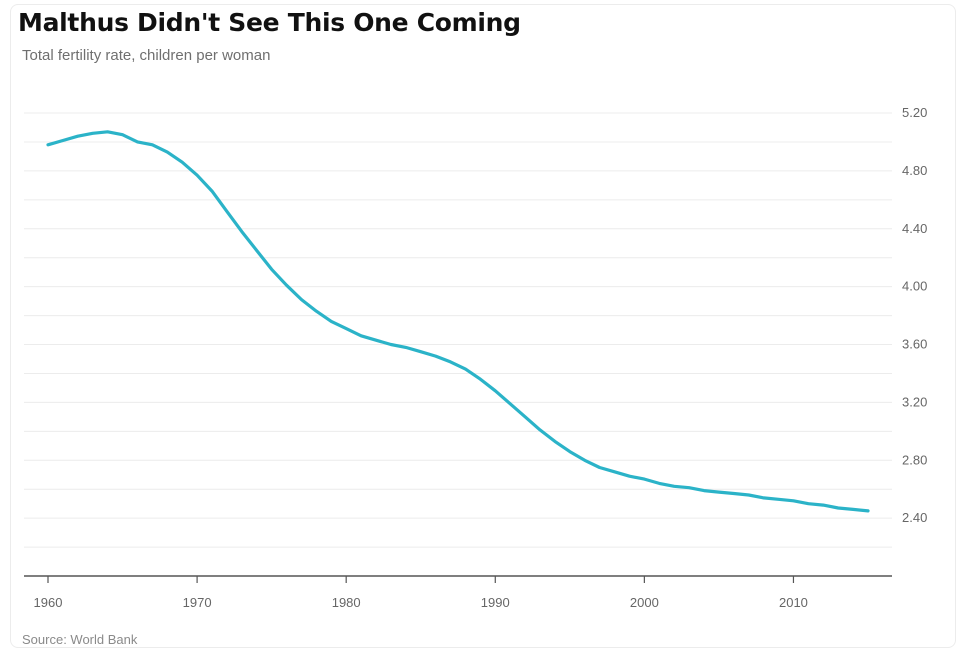 The image size is (962, 652). What do you see at coordinates (495, 602) in the screenshot?
I see `x-tick-label: 1990` at bounding box center [495, 602].